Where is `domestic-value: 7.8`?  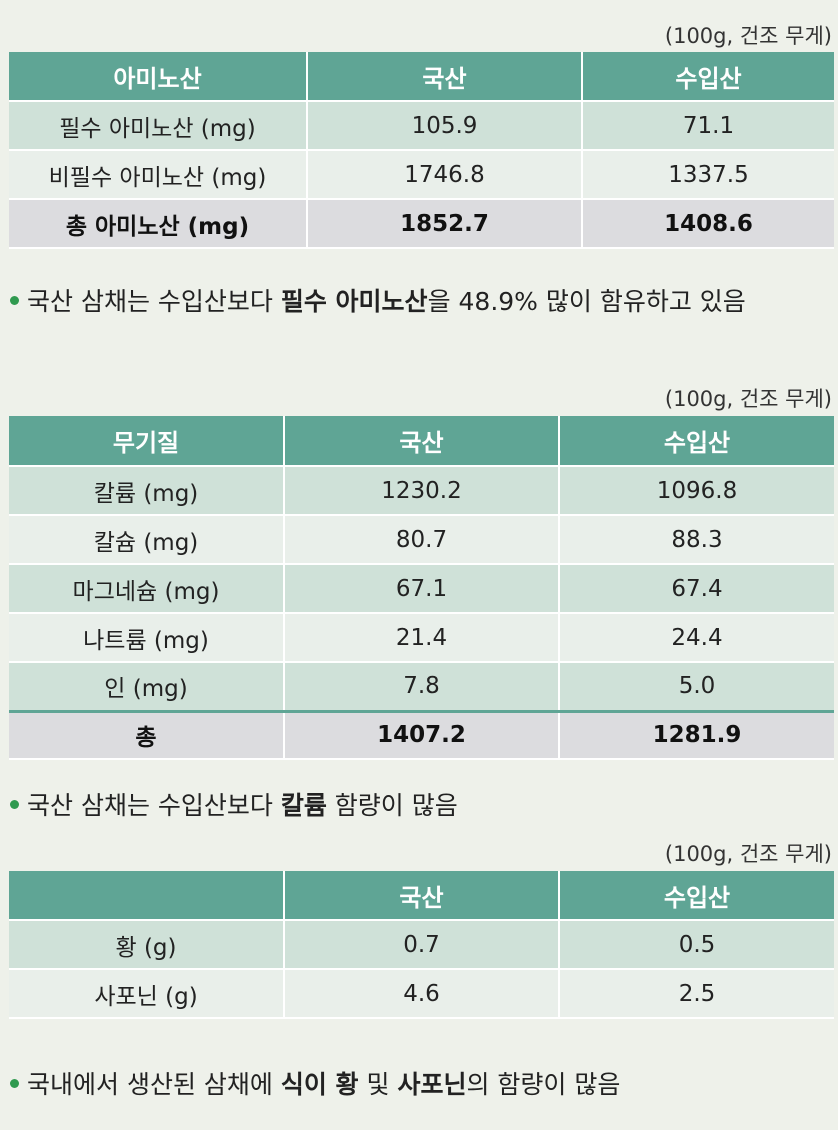
domestic-value: 7.8 is located at coordinates (422, 687).